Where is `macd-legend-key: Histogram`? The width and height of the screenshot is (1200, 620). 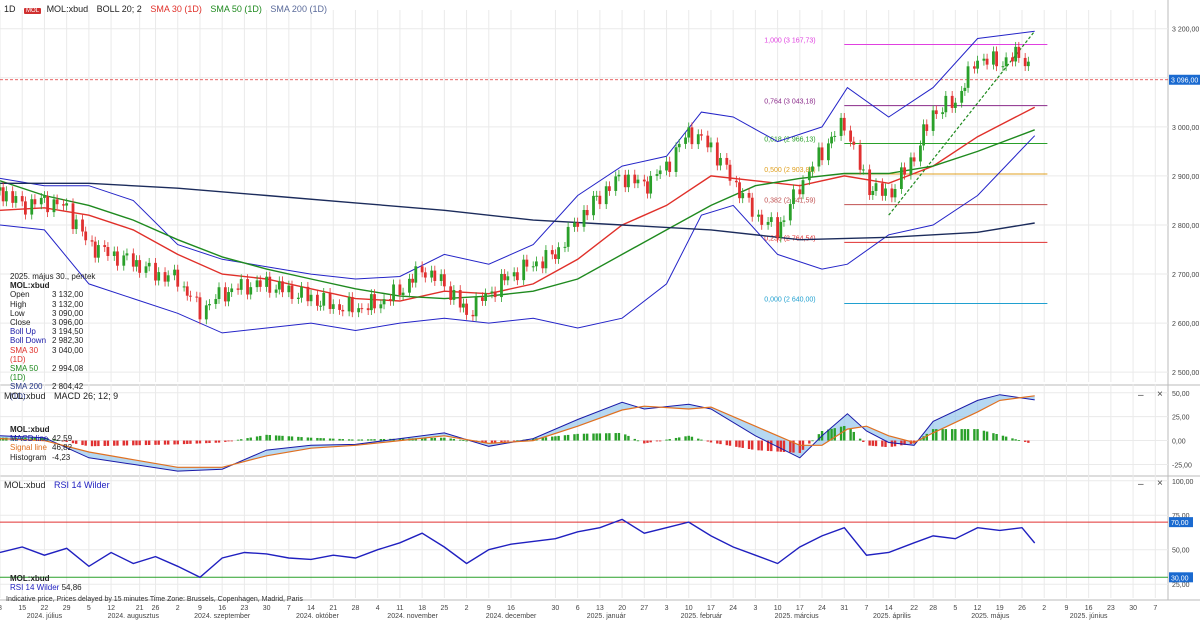
macd-legend-key: Histogram is located at coordinates (28, 457).